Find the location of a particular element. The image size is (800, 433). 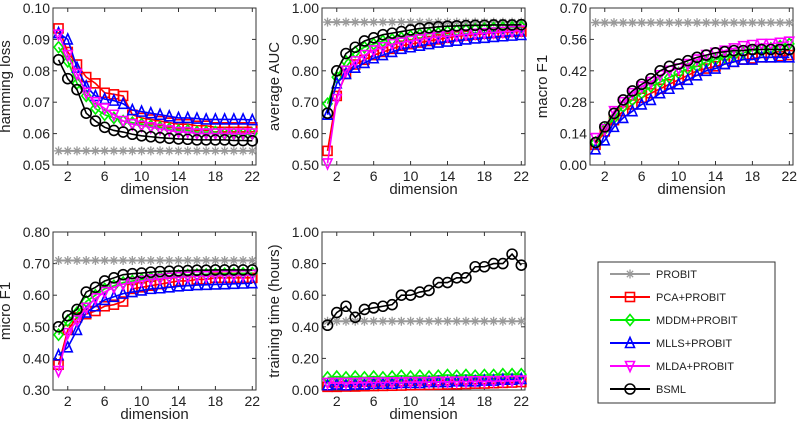

y-tick-label: 0.60 is located at coordinates (305, 134).